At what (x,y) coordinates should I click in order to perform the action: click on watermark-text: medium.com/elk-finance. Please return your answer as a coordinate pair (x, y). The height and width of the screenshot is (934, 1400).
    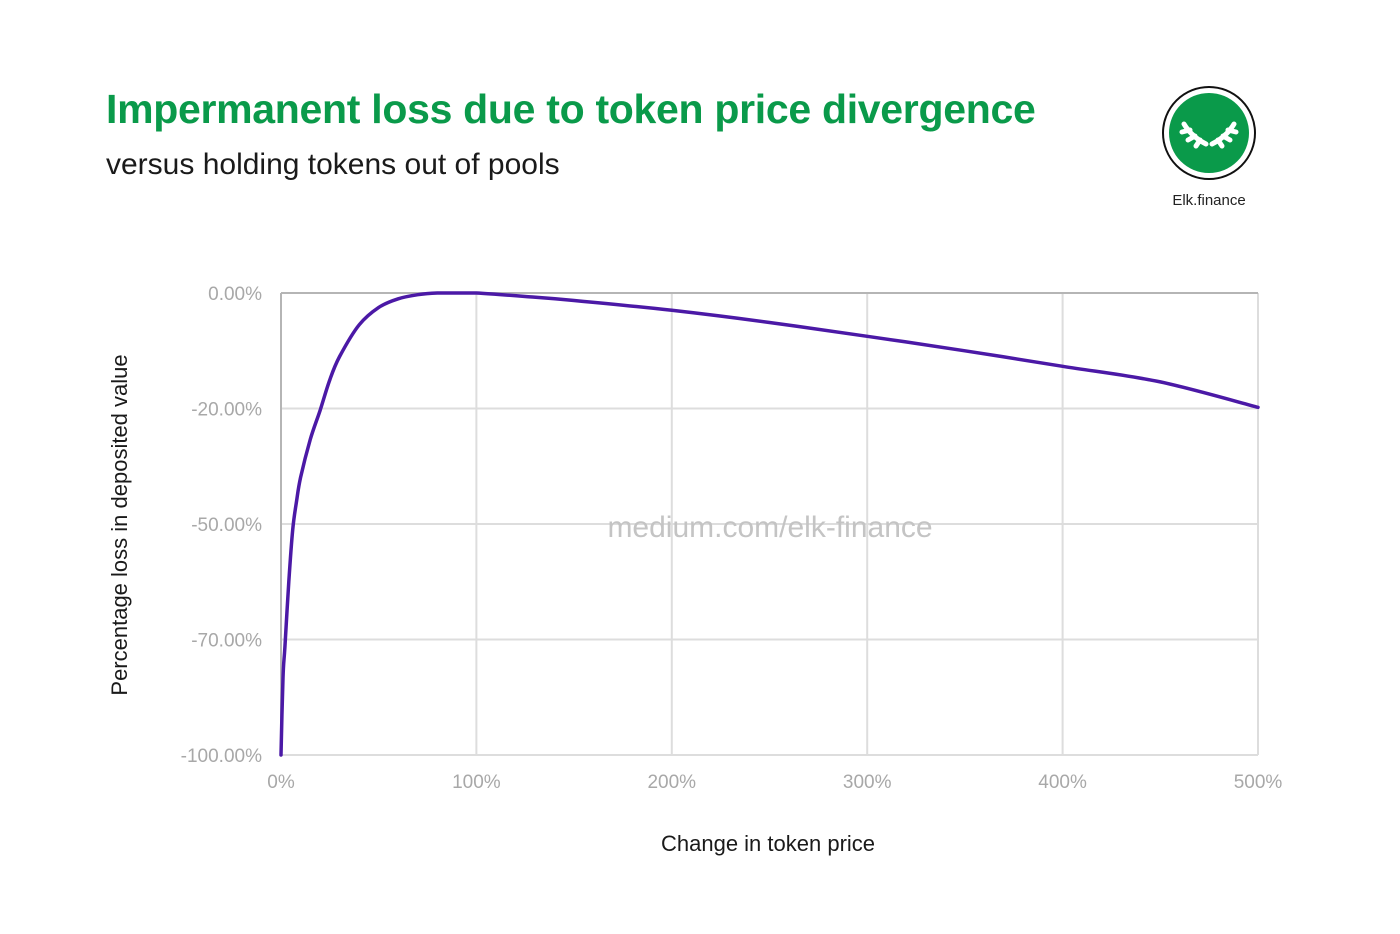
    Looking at the image, I should click on (769, 527).